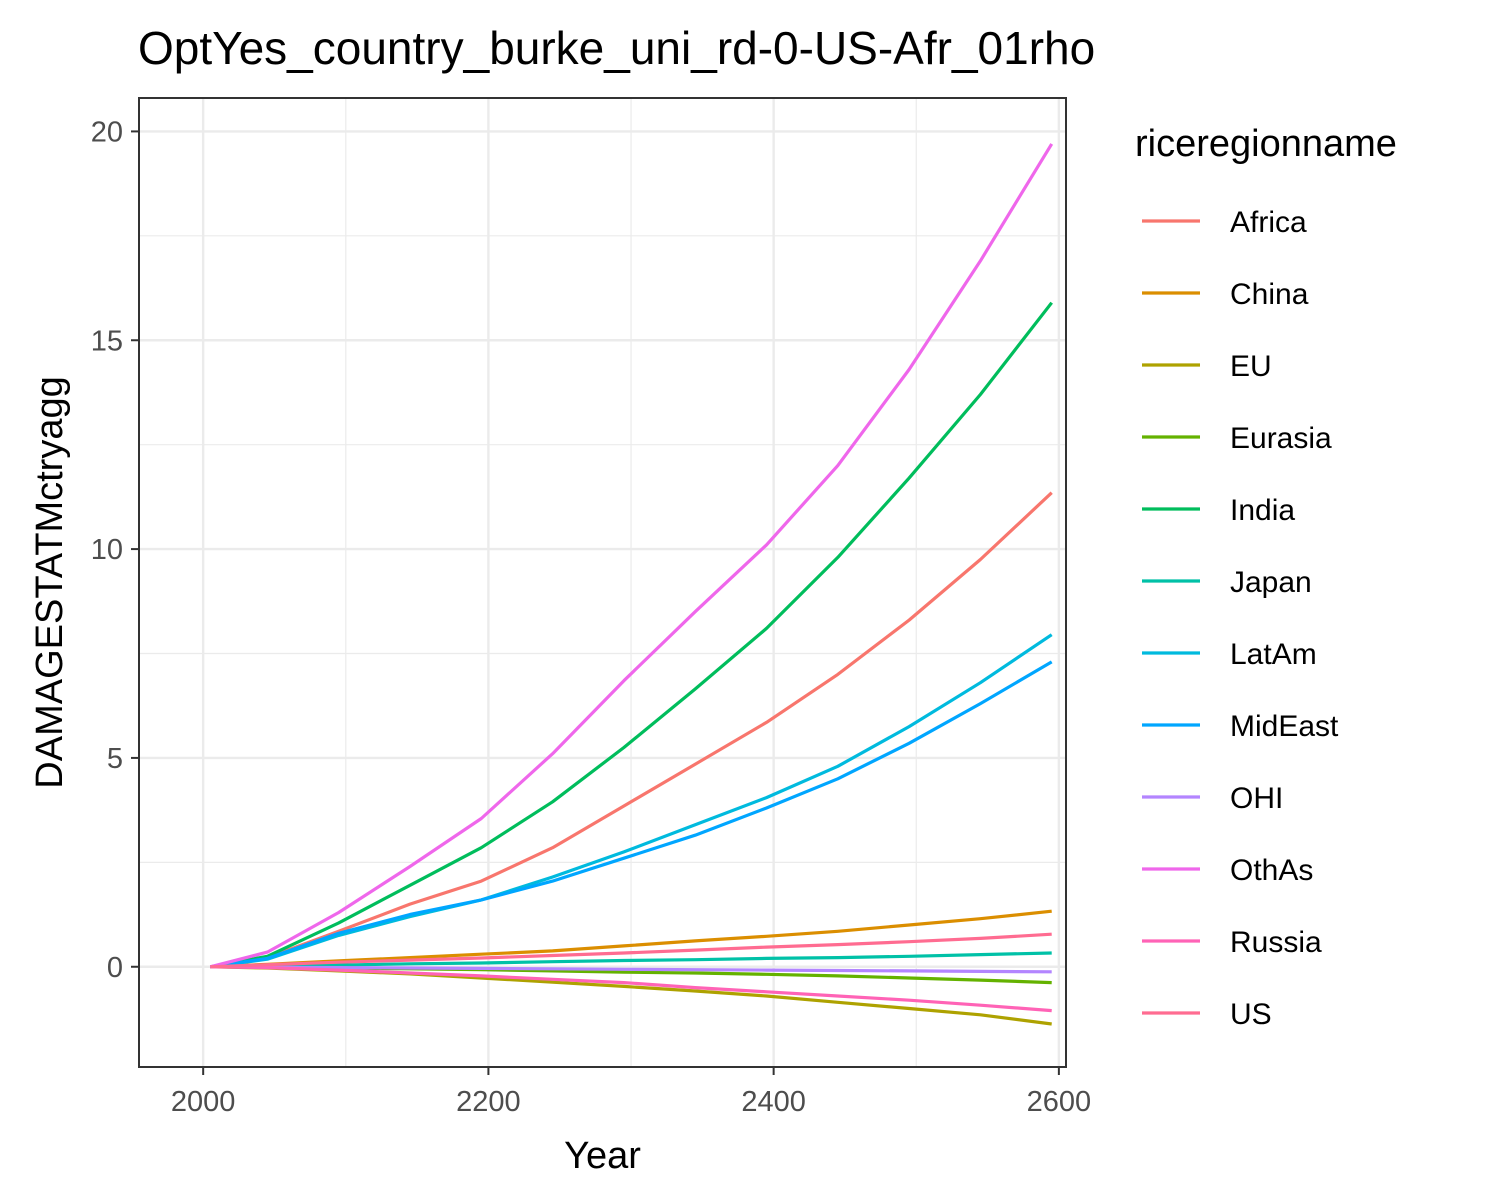  Describe the element at coordinates (1256, 798) in the screenshot. I see `legend-label: OHI` at that location.